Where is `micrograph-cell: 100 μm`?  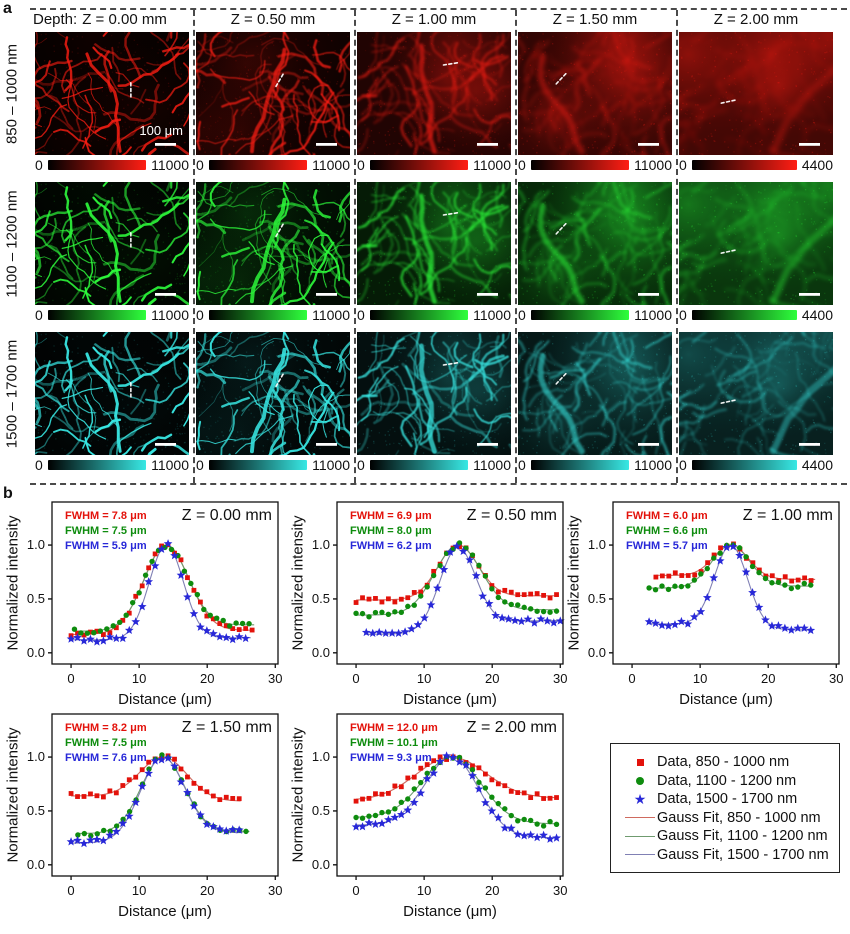
micrograph-cell: 100 μm is located at coordinates (112, 93).